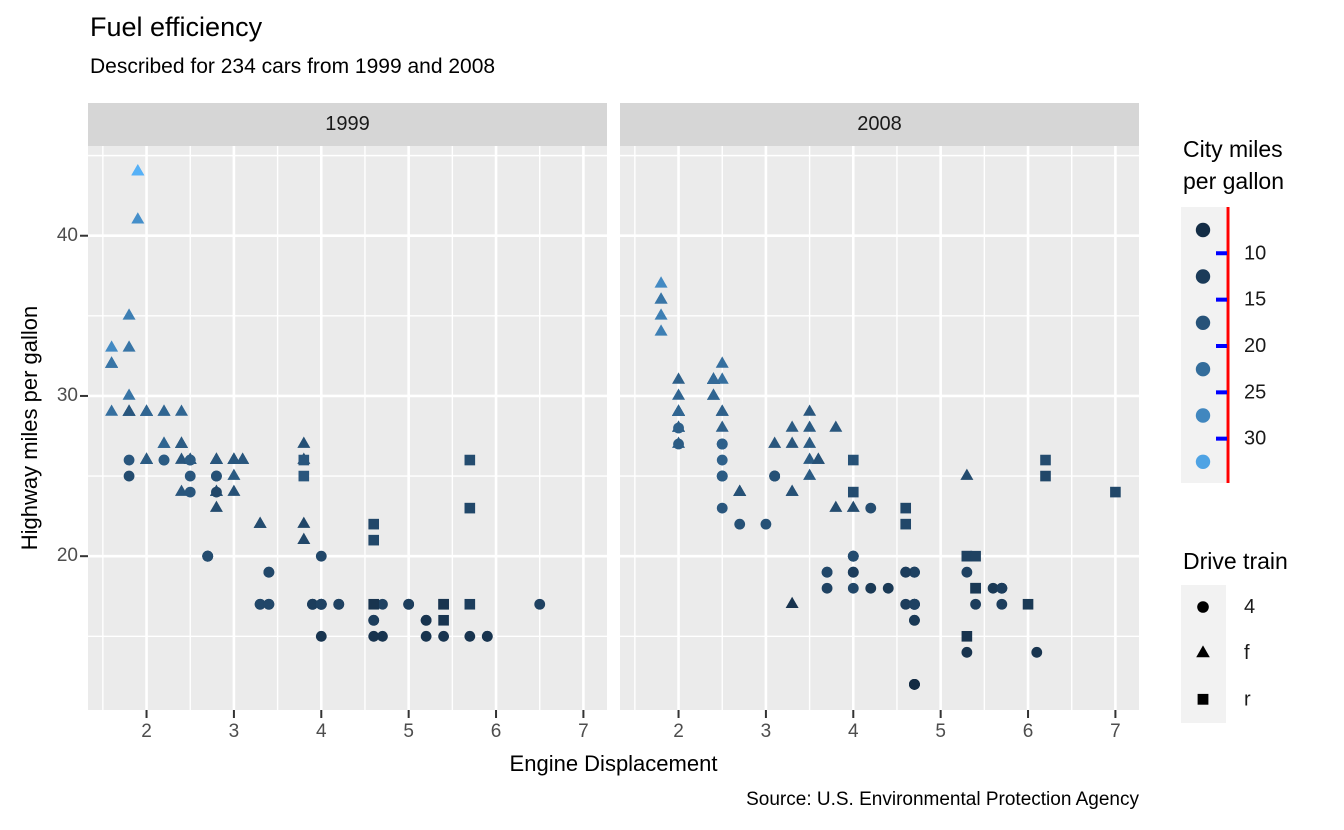 The height and width of the screenshot is (830, 1344). Describe the element at coordinates (1203, 699) in the screenshot. I see `drive-legend-square-key` at that location.